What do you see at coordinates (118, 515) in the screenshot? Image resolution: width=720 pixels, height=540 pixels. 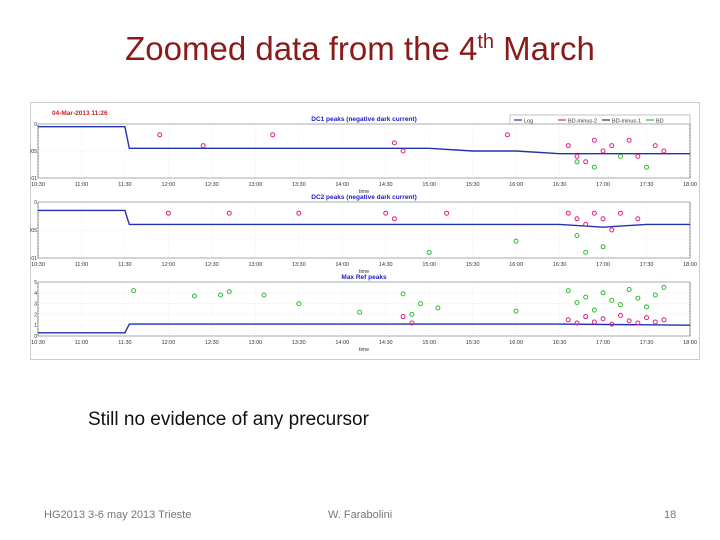 I see `footer-event: HG2013 3-6 may 2013 Trieste` at bounding box center [118, 515].